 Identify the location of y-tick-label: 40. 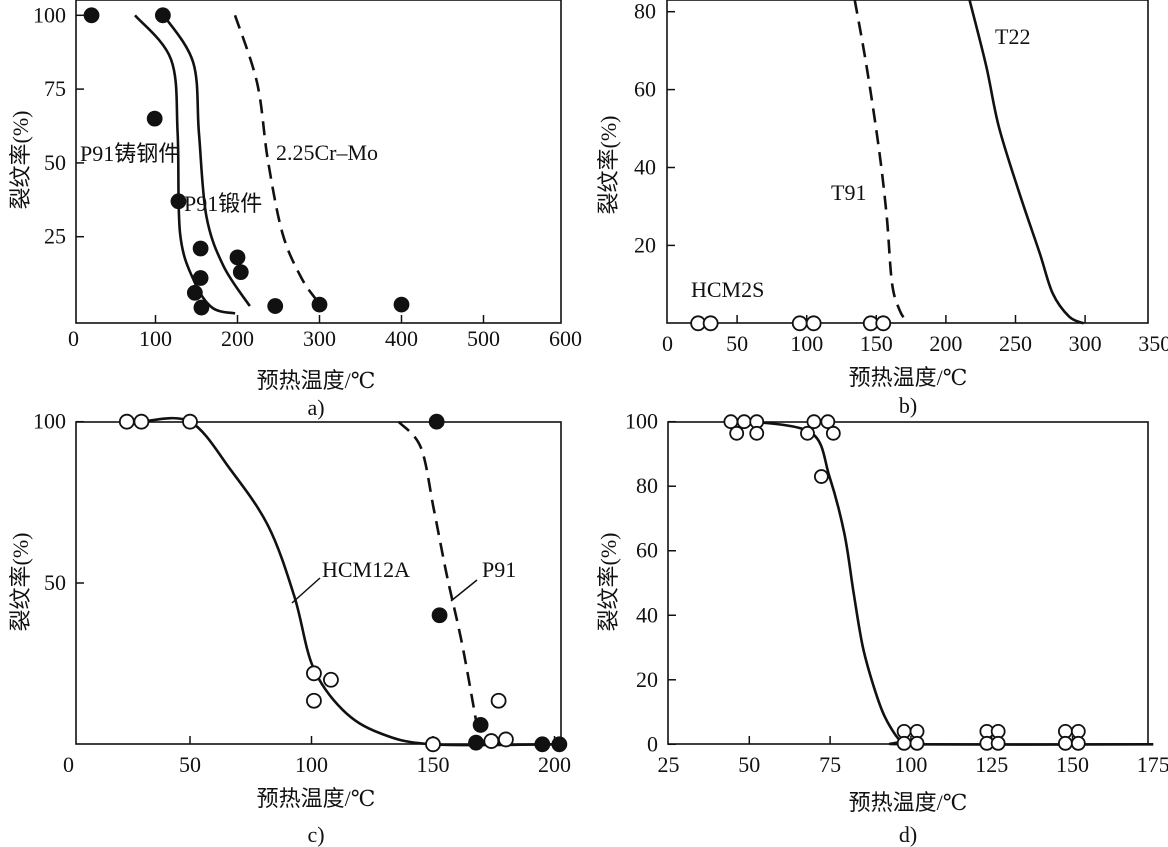
(645, 167).